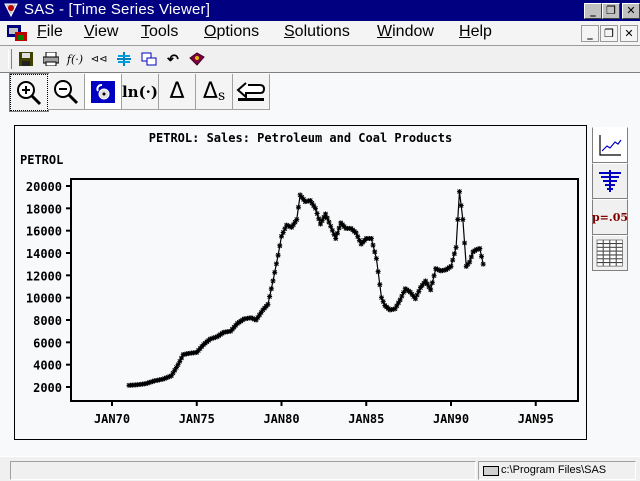 Image resolution: width=640 pixels, height=481 pixels. I want to click on x-tick-label: JAN85, so click(366, 419).